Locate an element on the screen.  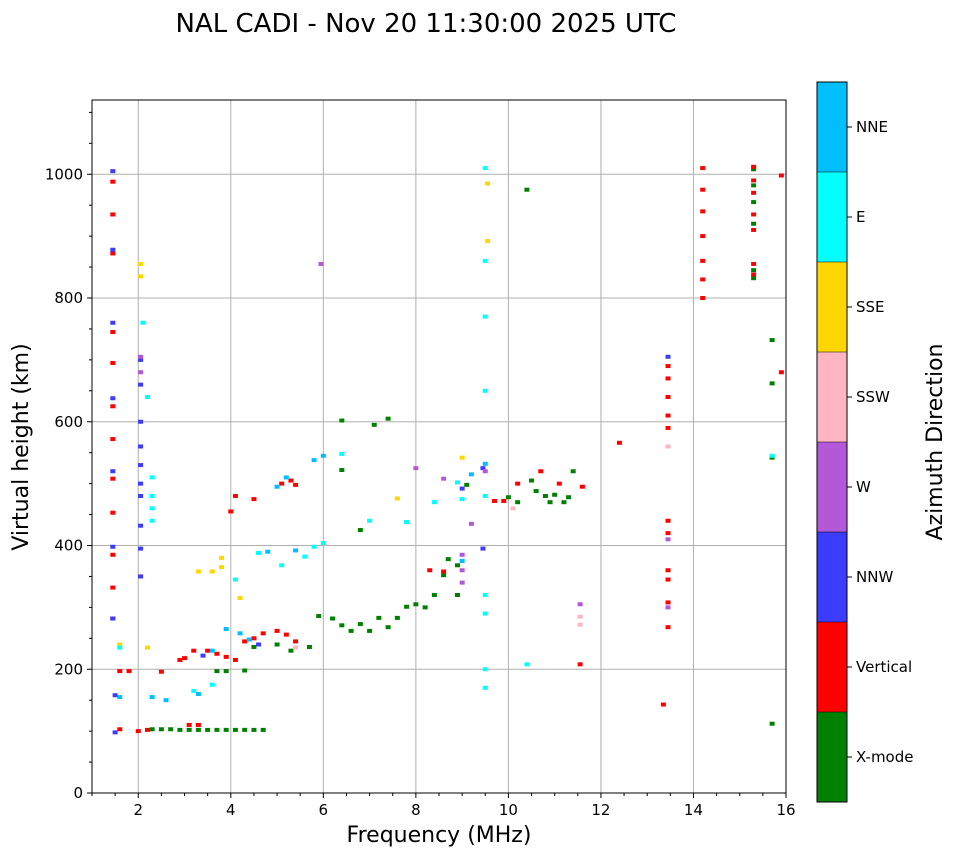
x-axis-ticks: 2 4 6 8 10 12 14 16 is located at coordinates (443, 806).